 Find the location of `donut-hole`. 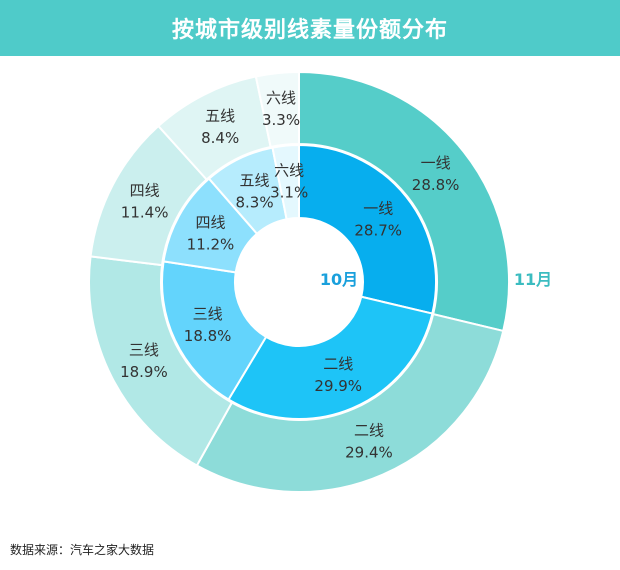

donut-hole is located at coordinates (299, 282).